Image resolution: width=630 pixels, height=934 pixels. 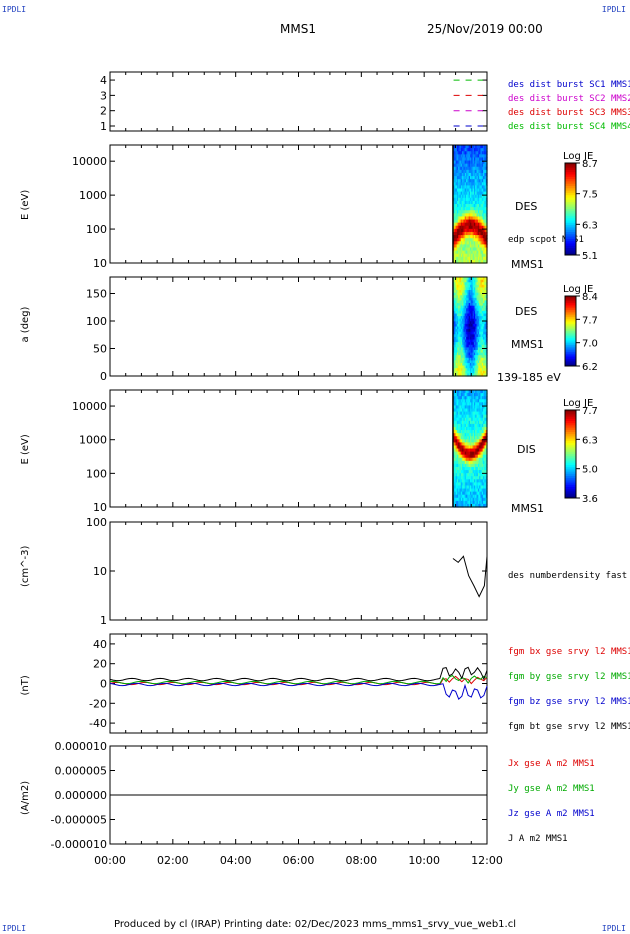 I want to click on density-panel-frame, so click(x=298, y=571).